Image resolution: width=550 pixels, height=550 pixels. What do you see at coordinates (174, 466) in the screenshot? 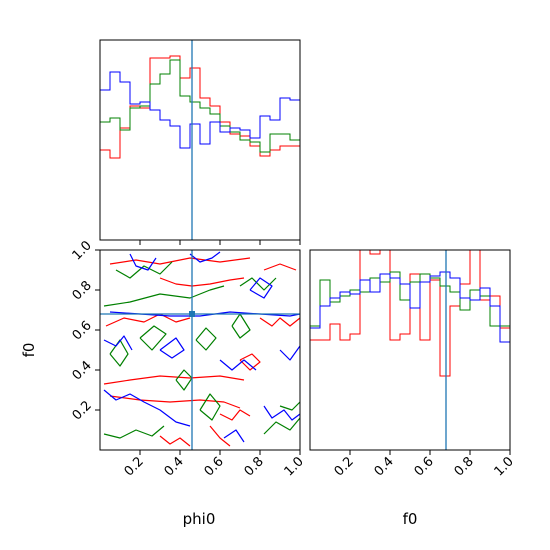
I see `contour-panel-x-tick-label: 0.4` at bounding box center [174, 466].